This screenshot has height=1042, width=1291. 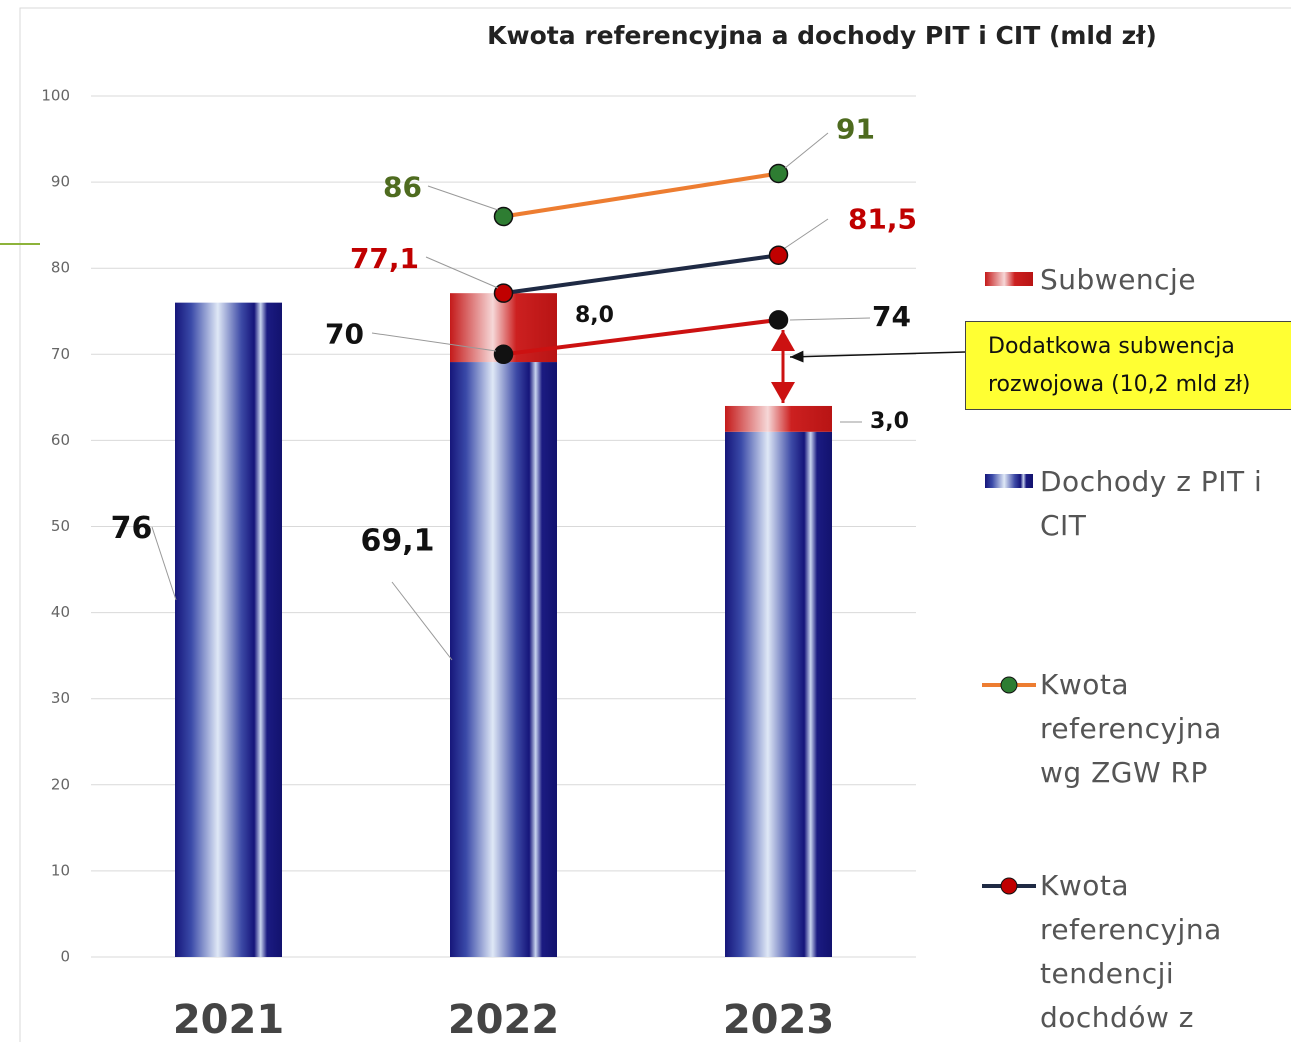 What do you see at coordinates (60, 440) in the screenshot?
I see `y-tick-label: 60` at bounding box center [60, 440].